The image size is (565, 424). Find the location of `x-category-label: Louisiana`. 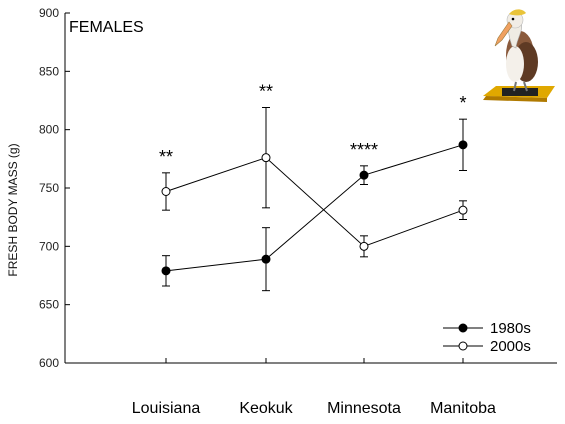

x-category-label: Louisiana is located at coordinates (166, 408).